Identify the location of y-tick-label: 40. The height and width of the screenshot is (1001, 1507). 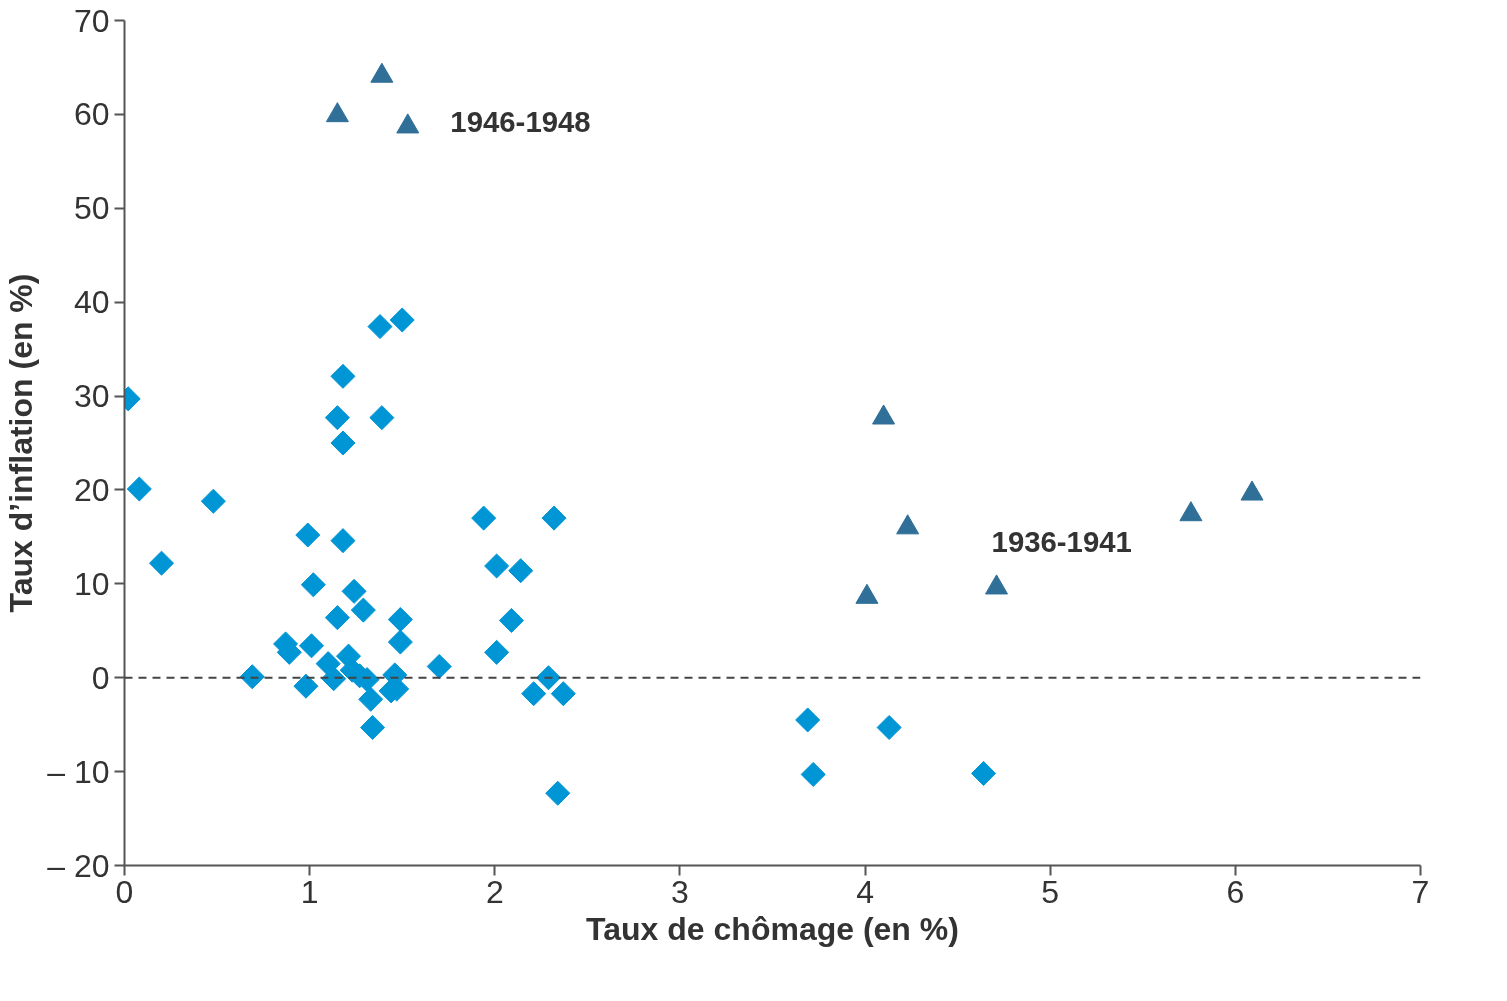
(91, 302).